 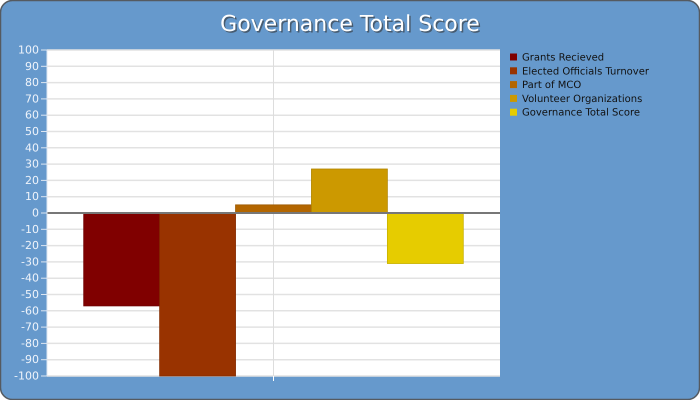 What do you see at coordinates (32, 197) in the screenshot?
I see `y-tick-label: 10` at bounding box center [32, 197].